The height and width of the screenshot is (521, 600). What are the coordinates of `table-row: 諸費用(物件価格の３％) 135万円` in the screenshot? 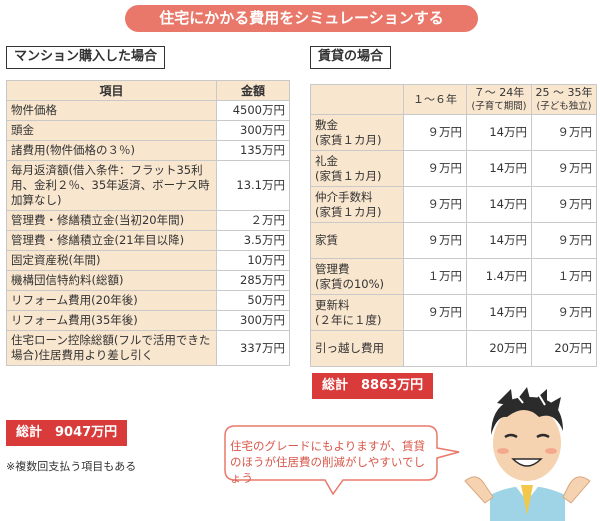 It's located at (148, 150).